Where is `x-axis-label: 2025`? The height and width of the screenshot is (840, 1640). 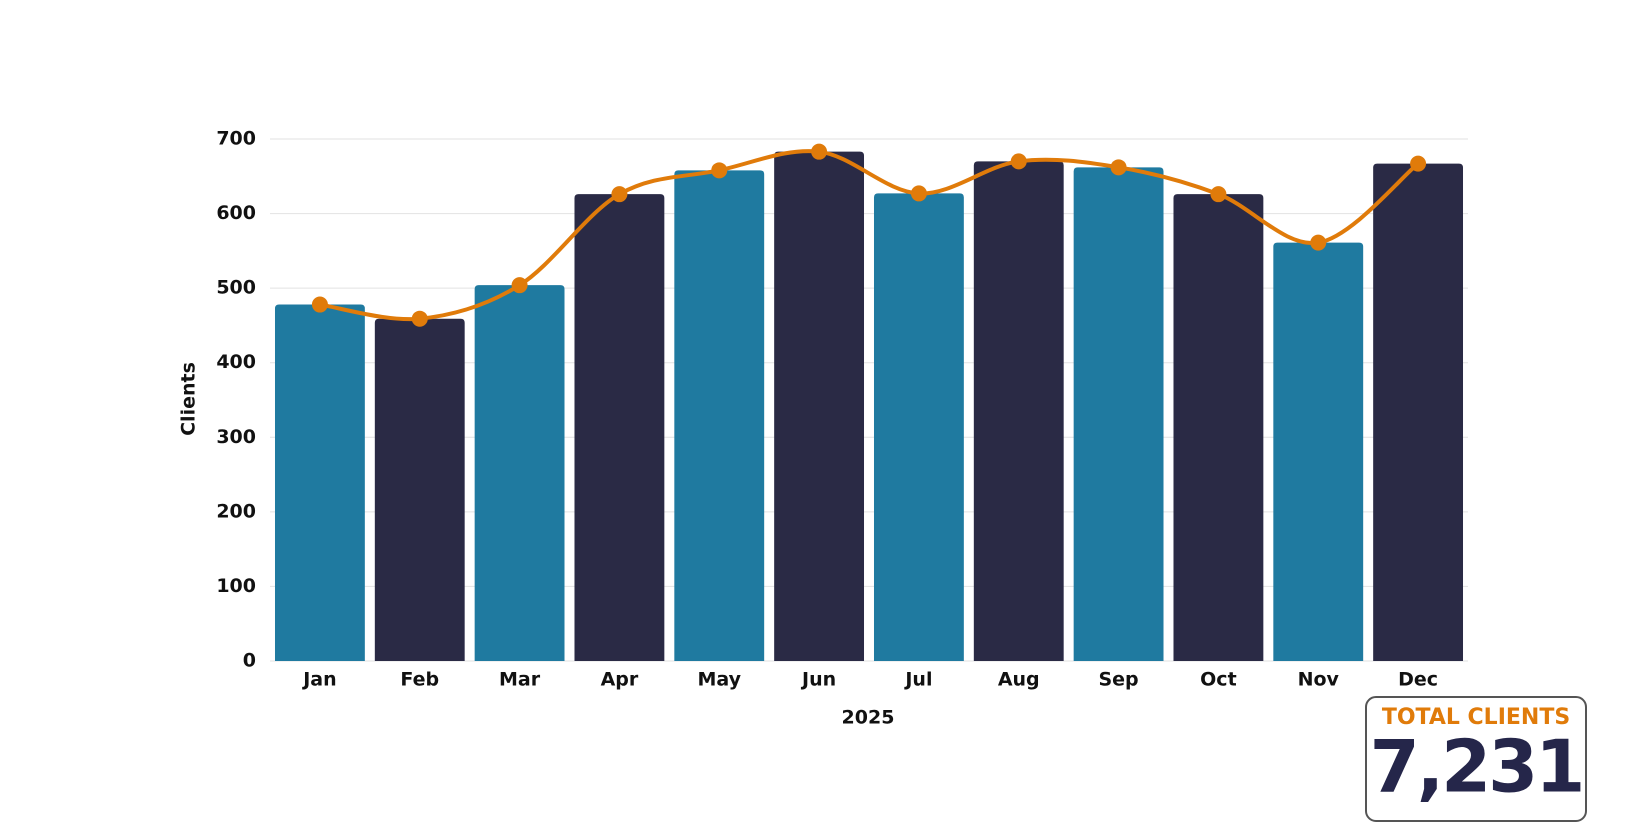 x-axis-label: 2025 is located at coordinates (868, 718).